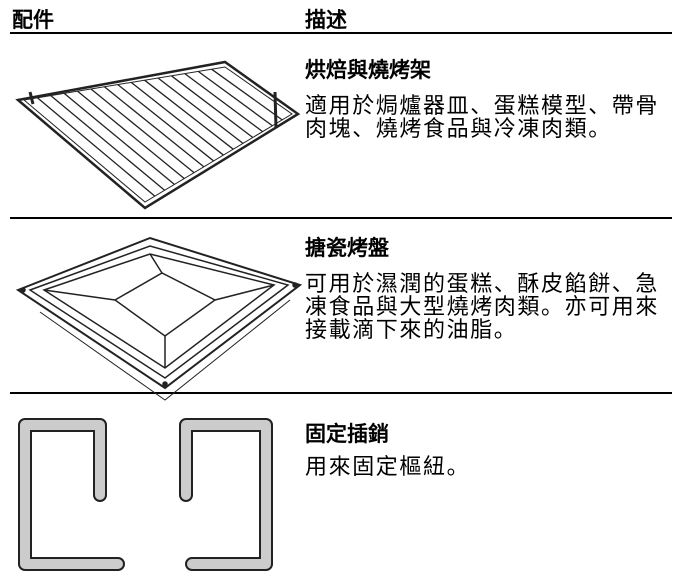 The height and width of the screenshot is (576, 681). I want to click on item-description: 可用於濕潤的蛋糕、酥皮餡餅、急凍食品與大型燒烤肉類。亦可用來接載滴下來的油脂。, so click(482, 307).